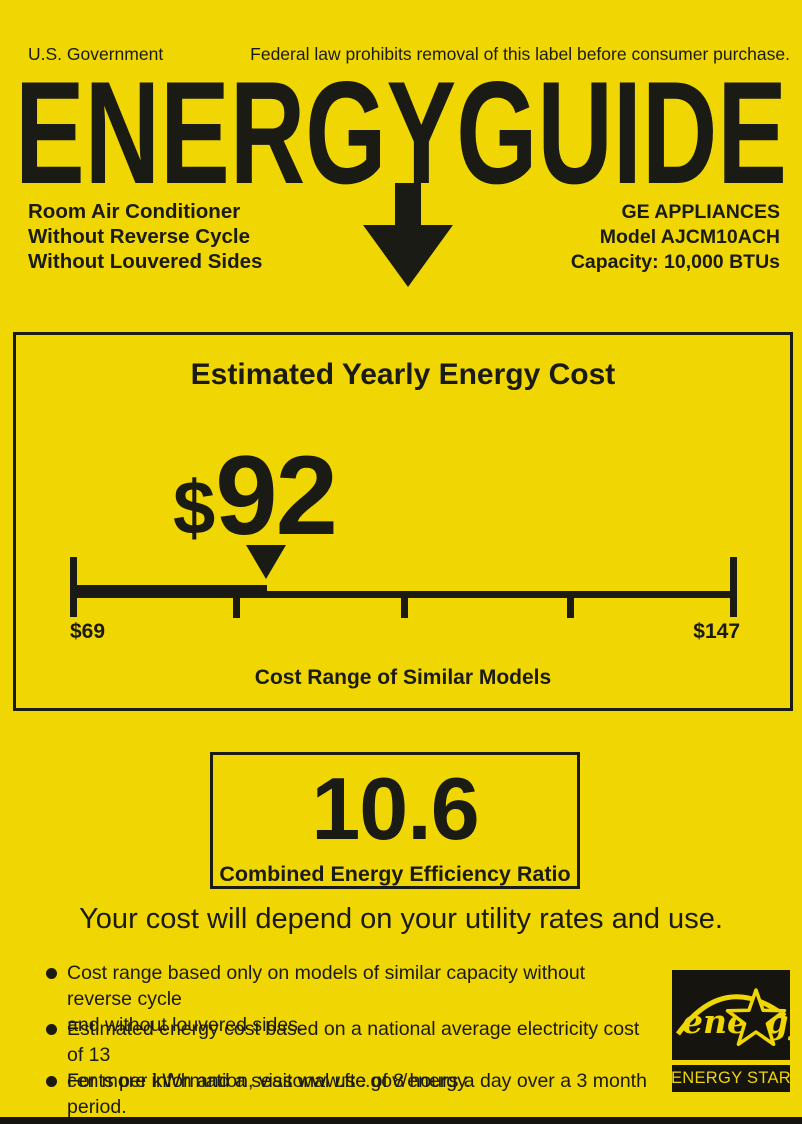  Describe the element at coordinates (716, 631) in the screenshot. I see `scale-max-label: $147` at that location.